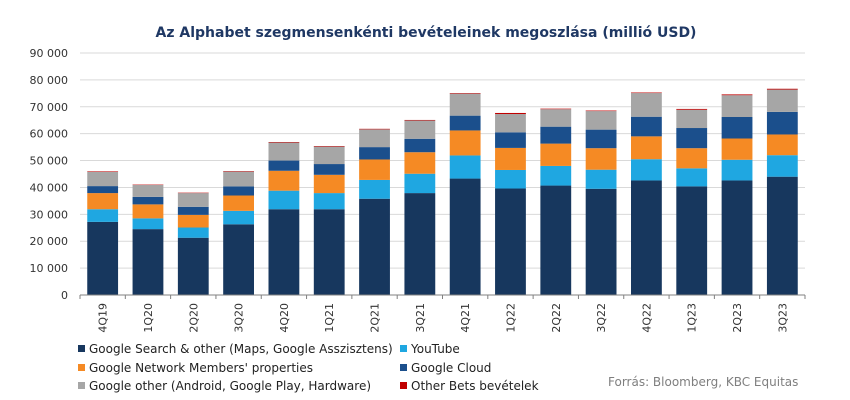 The width and height of the screenshot is (850, 400). What do you see at coordinates (148, 318) in the screenshot?
I see `x-tick-label: 1Q20` at bounding box center [148, 318].